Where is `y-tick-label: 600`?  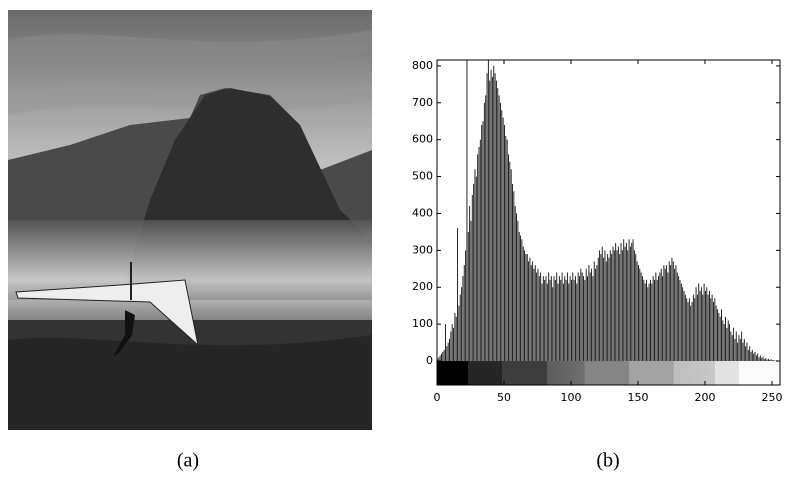 y-tick-label: 600 is located at coordinates (422, 139).